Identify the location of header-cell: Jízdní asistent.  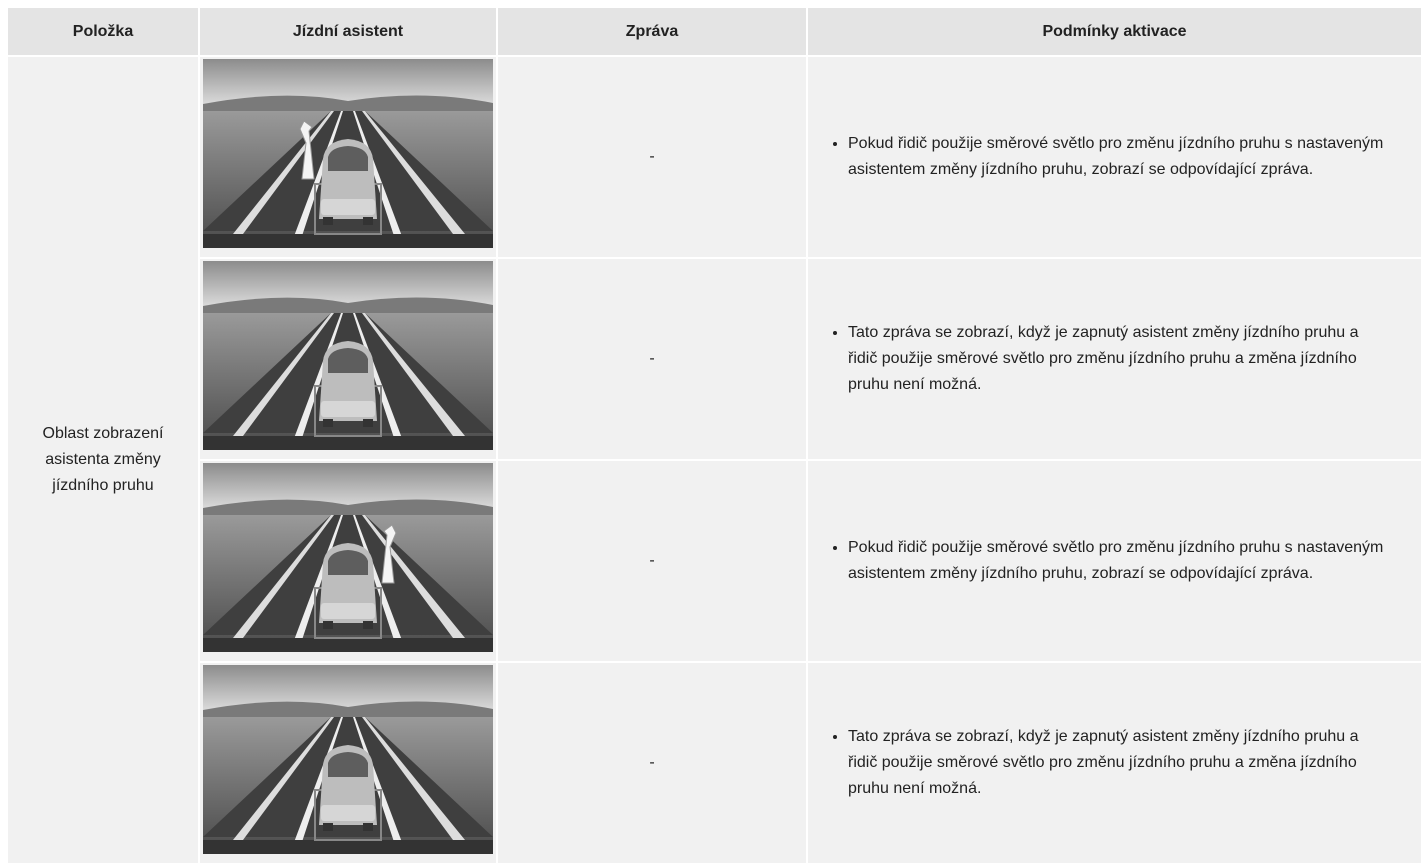
(348, 31).